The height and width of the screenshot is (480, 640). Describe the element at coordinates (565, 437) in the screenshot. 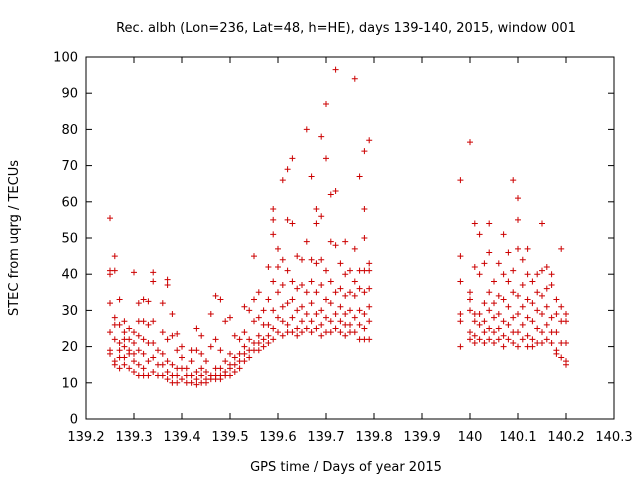

I see `x-tick-label: 140.2` at that location.